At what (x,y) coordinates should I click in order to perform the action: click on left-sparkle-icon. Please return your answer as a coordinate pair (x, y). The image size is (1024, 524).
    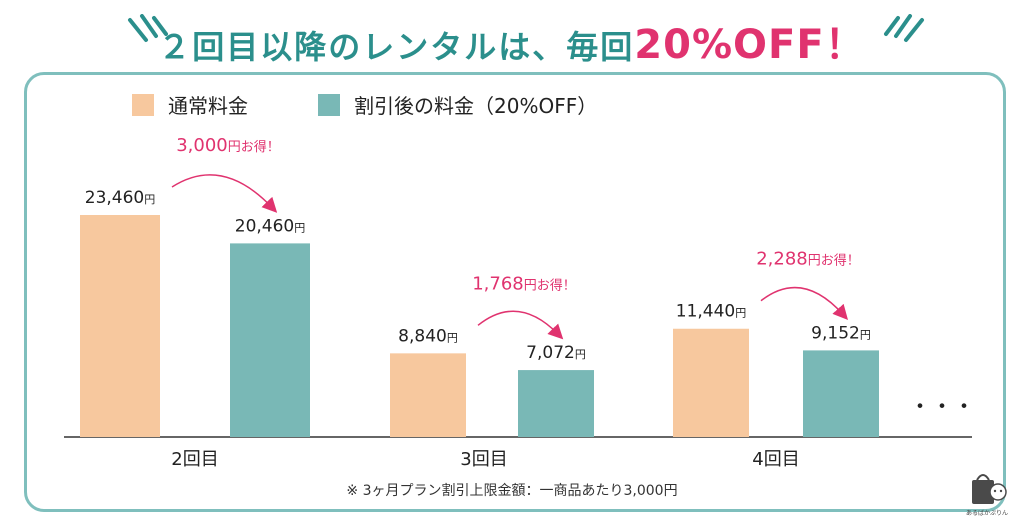
    Looking at the image, I should click on (148, 28).